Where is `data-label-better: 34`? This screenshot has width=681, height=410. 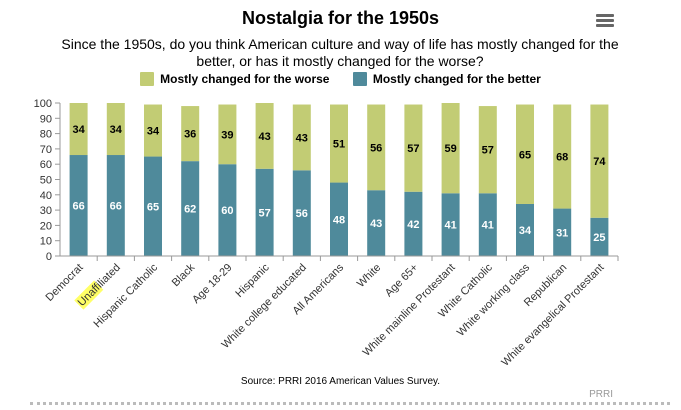 data-label-better: 34 is located at coordinates (525, 231).